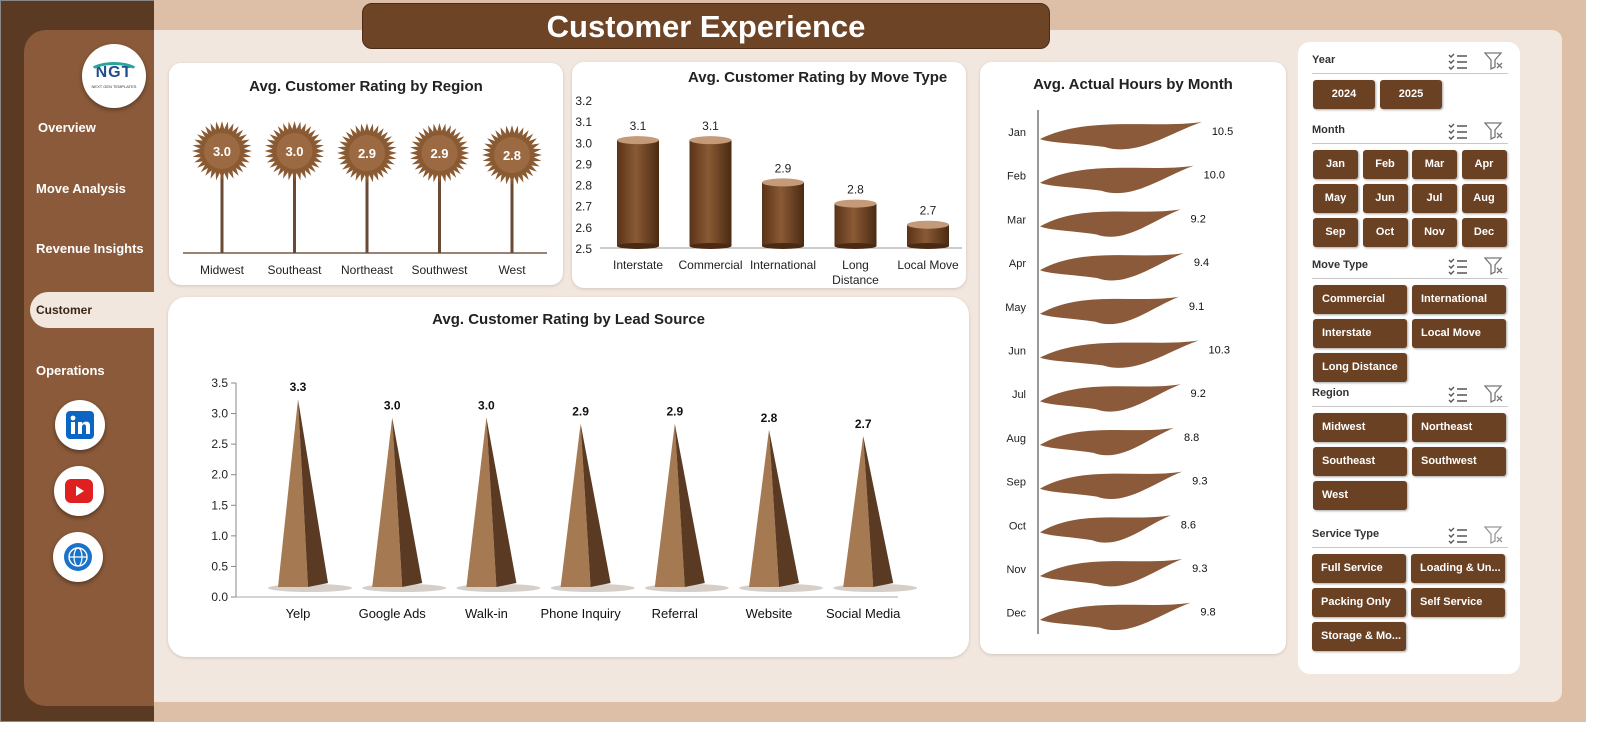 Image resolution: width=1600 pixels, height=741 pixels. I want to click on move-type-chart-title: Avg. Customer Rating by Move Type, so click(818, 77).